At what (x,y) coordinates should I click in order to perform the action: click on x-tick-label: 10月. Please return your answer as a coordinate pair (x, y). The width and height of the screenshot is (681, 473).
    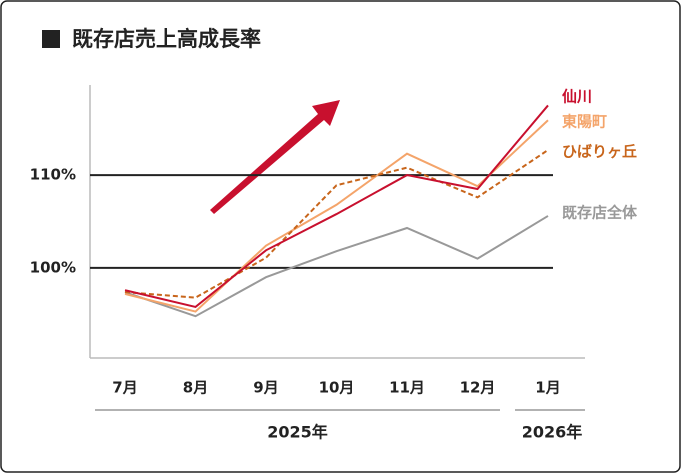
    Looking at the image, I should click on (337, 388).